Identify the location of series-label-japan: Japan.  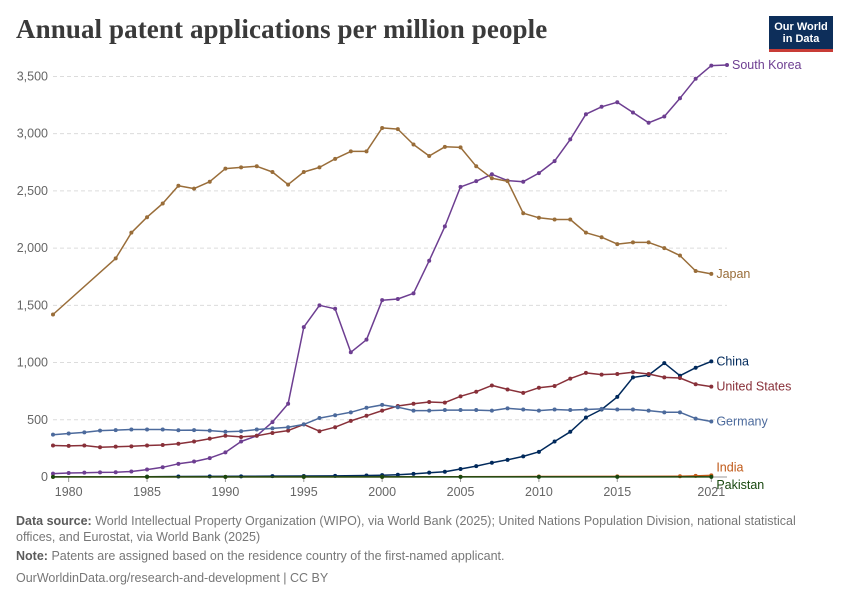
(733, 274).